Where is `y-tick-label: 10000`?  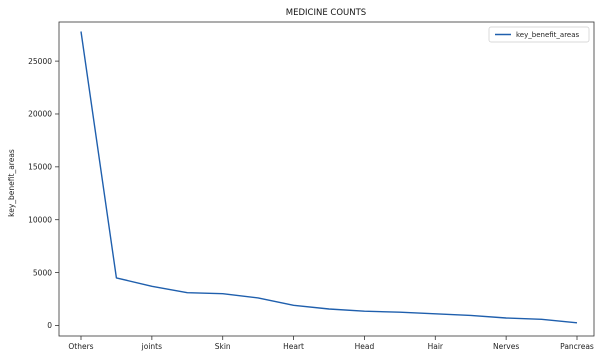
y-tick-label: 10000 is located at coordinates (40, 219).